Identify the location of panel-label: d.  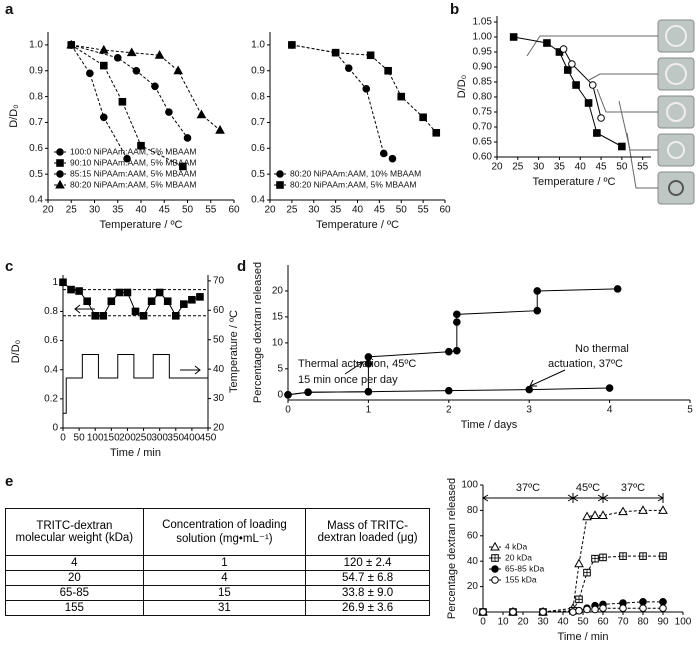
(241, 266).